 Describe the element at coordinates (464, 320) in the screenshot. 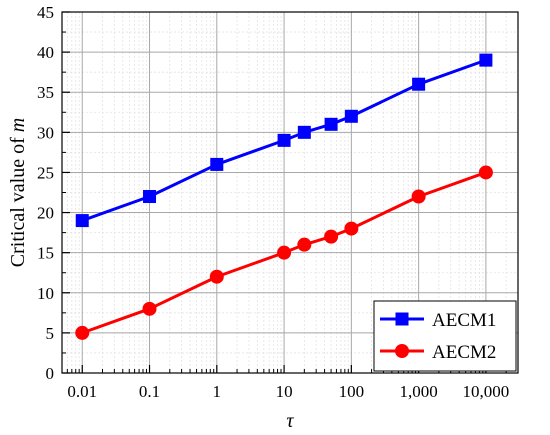

I see `legend-label-1: AECM1` at that location.